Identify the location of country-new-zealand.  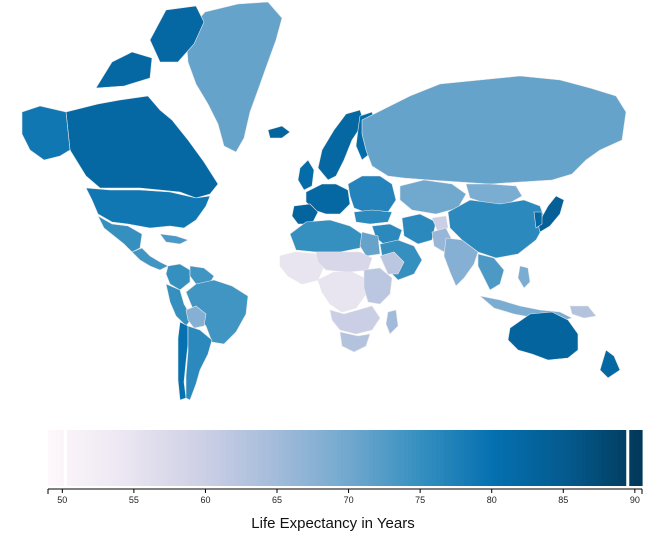
(610, 364).